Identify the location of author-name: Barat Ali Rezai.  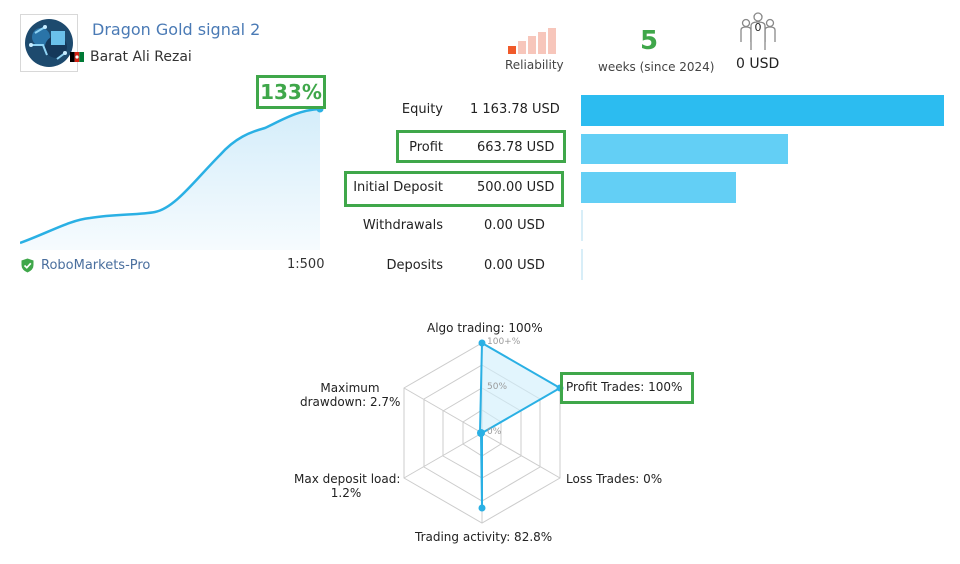
(141, 57).